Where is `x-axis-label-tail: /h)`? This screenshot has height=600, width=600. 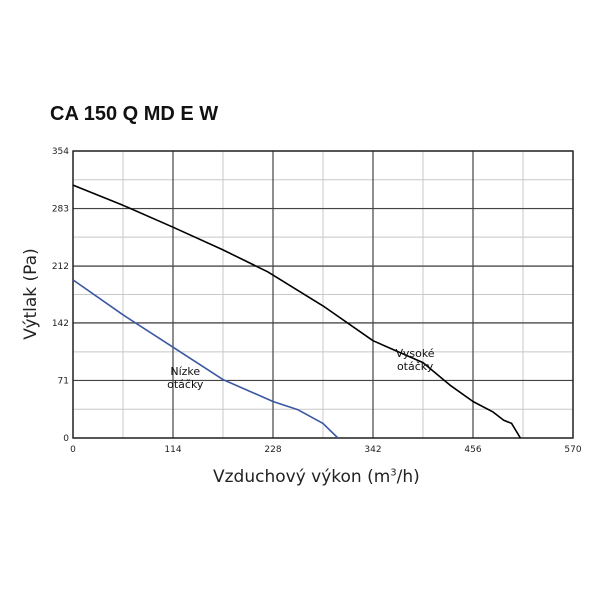
x-axis-label-tail: /h) is located at coordinates (408, 477).